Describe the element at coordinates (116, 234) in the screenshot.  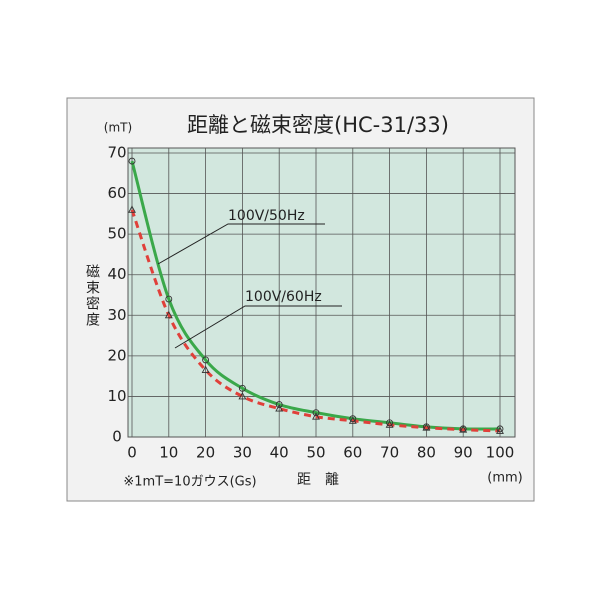
I see `y-tick-label: 50` at that location.